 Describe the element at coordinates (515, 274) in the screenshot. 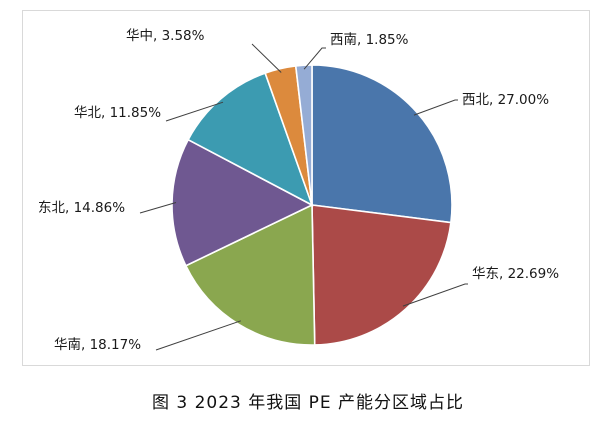

I see `data-label-1: 华东, 22.69%` at that location.